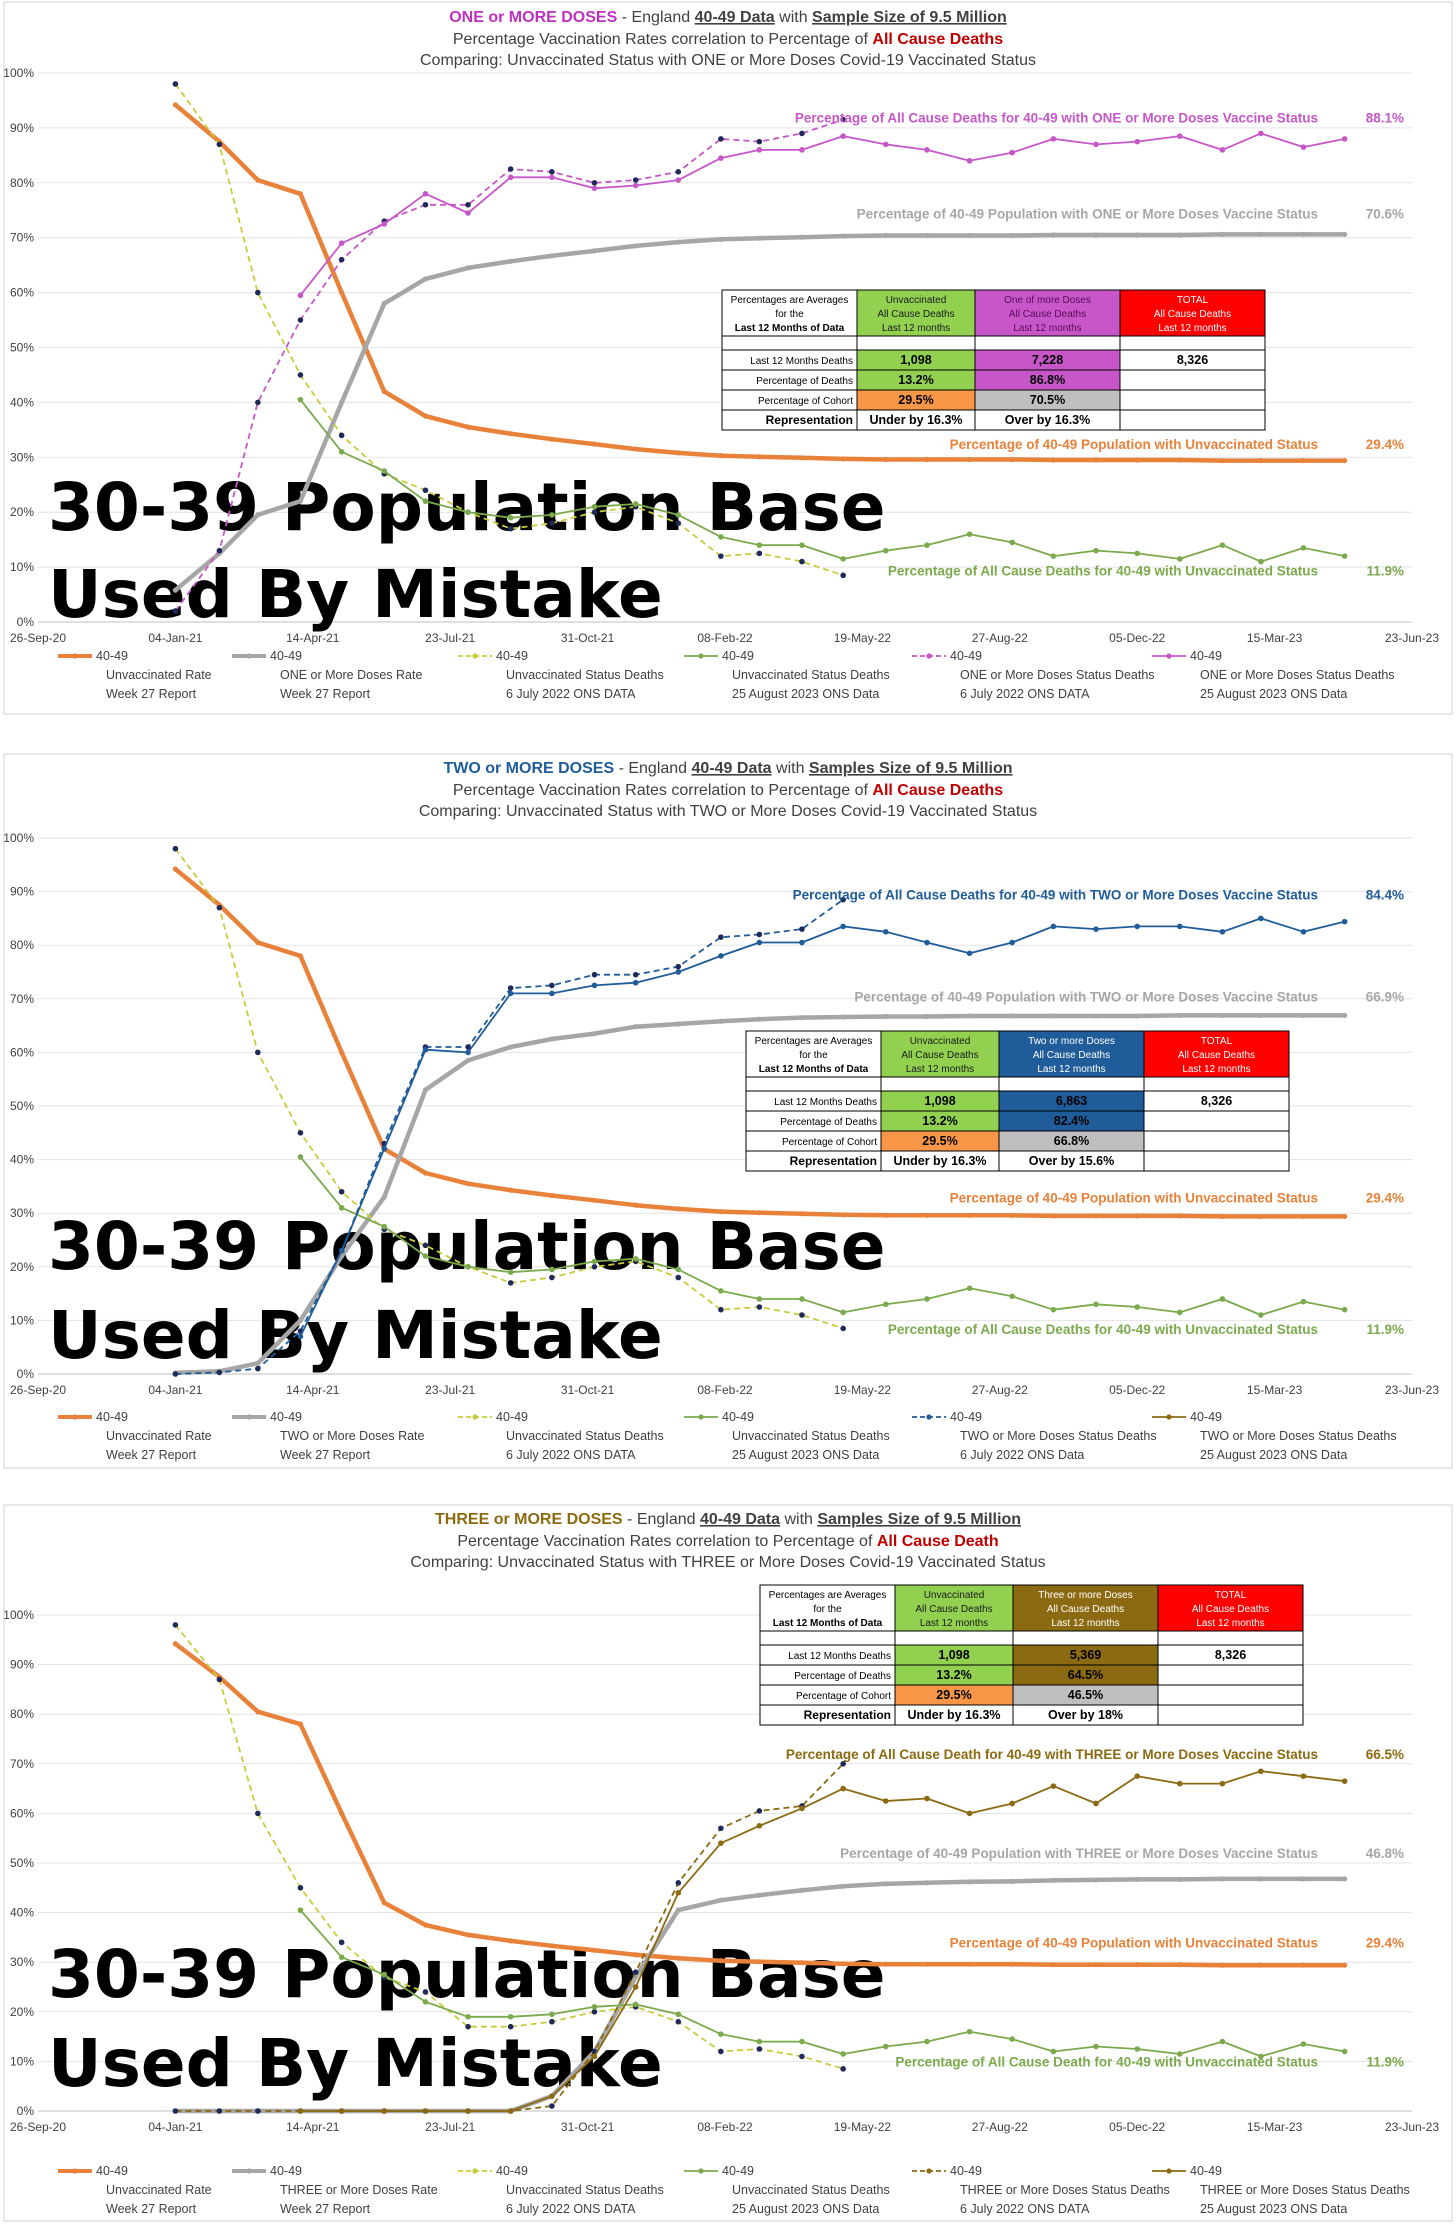  I want to click on title-part: 40-49 Data, so click(735, 17).